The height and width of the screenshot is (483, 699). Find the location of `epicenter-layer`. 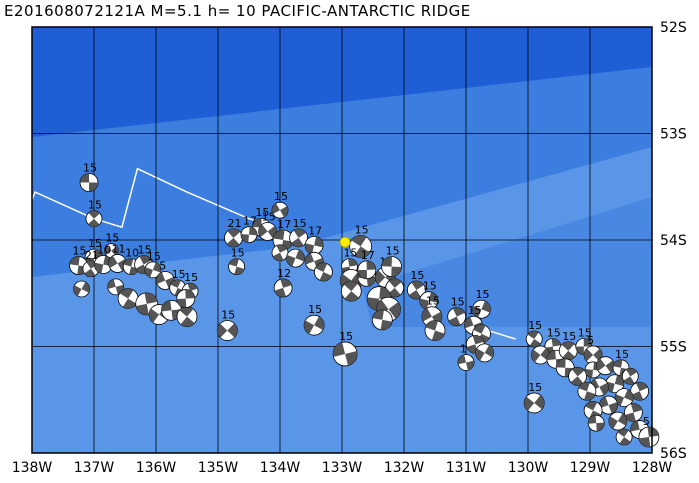

epicenter-layer is located at coordinates (345, 242).